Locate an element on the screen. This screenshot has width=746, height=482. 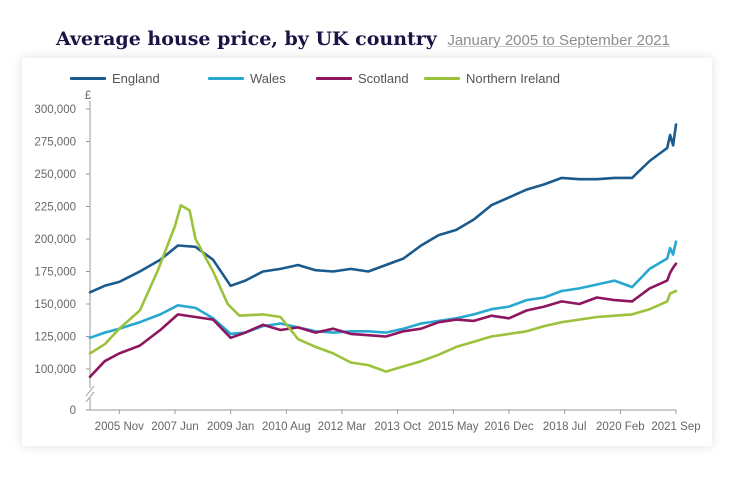
y-tick-label: 250,000 is located at coordinates (55, 175).